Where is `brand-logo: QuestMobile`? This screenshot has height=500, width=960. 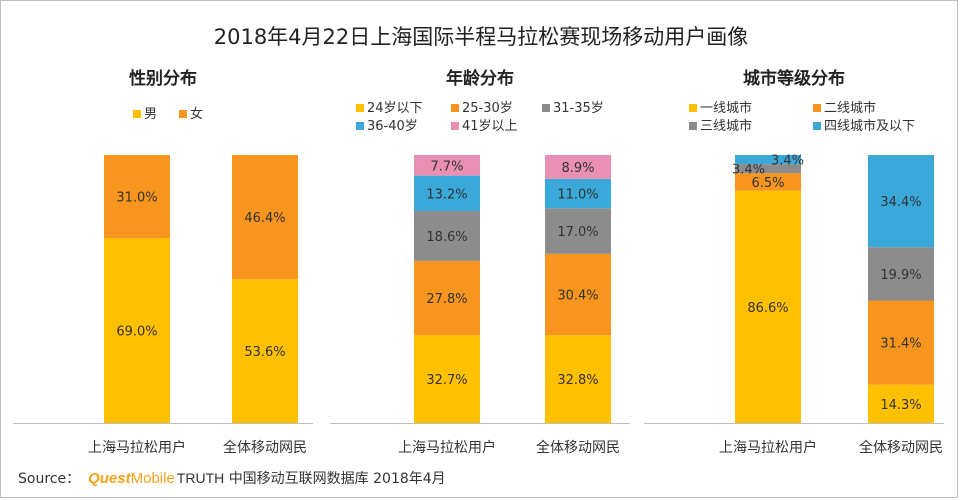 brand-logo: QuestMobile is located at coordinates (131, 478).